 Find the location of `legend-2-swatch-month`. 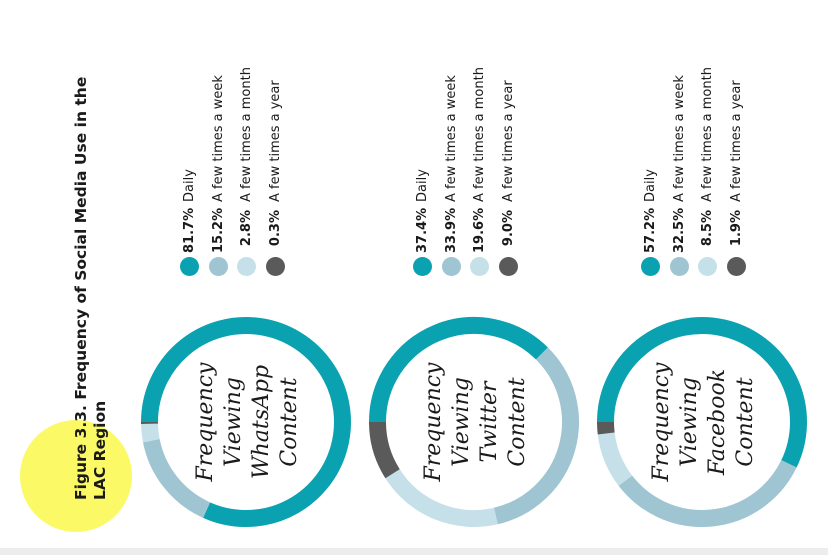

legend-2-swatch-month is located at coordinates (479, 266).